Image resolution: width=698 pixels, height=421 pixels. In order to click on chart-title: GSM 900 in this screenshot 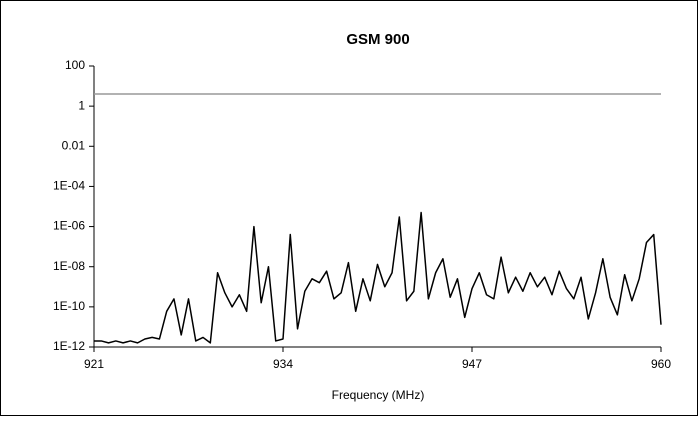, I will do `click(377, 39)`.